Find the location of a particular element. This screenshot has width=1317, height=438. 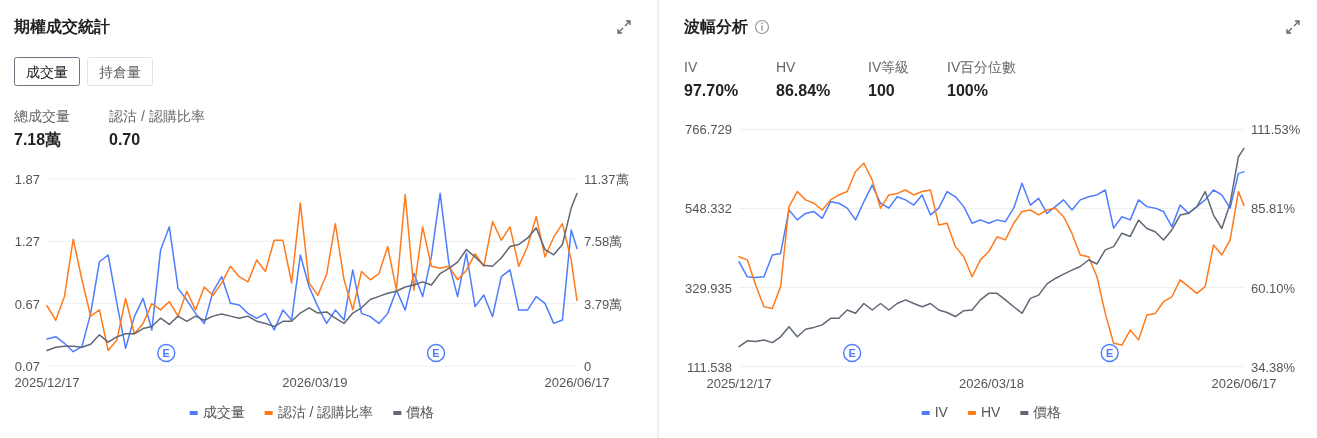

text: IV百分位數 is located at coordinates (982, 67).